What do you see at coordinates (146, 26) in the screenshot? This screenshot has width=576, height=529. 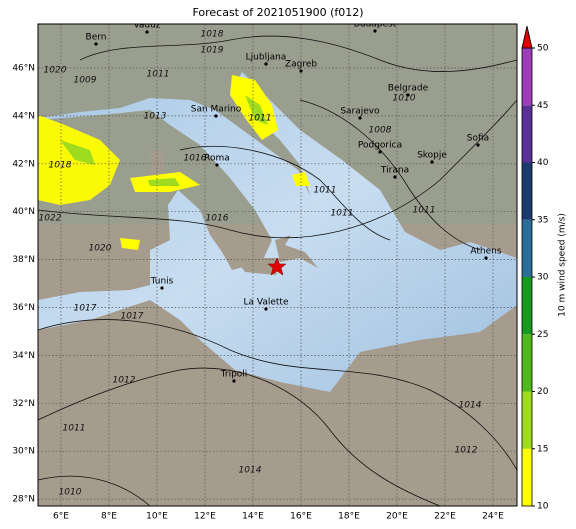 I see `city-label: Vaduz` at bounding box center [146, 26].